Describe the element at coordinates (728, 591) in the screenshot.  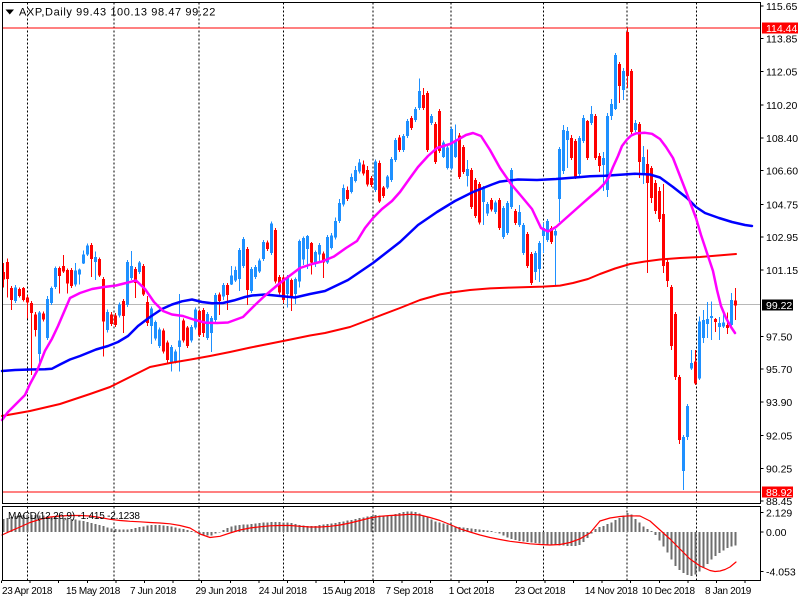
I see `svg-text: 8 Jan 2019` at that location.